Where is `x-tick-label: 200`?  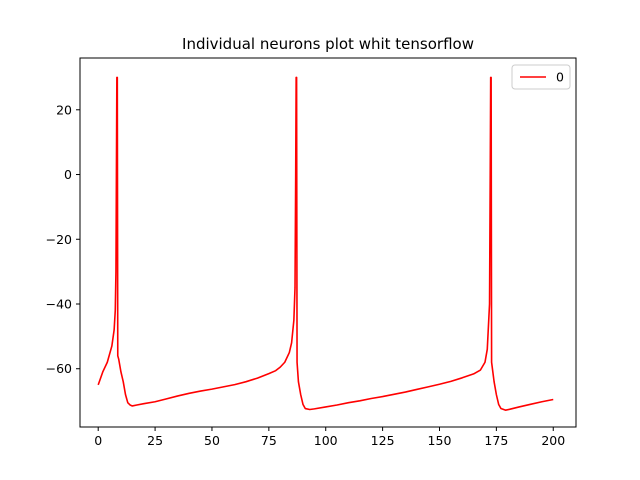
x-tick-label: 200 is located at coordinates (553, 440).